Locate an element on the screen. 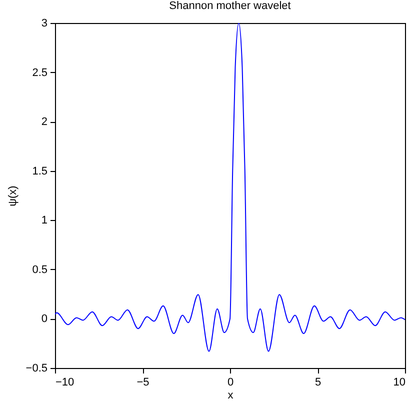 The width and height of the screenshot is (414, 403). x-tick-label: 0 is located at coordinates (230, 382).